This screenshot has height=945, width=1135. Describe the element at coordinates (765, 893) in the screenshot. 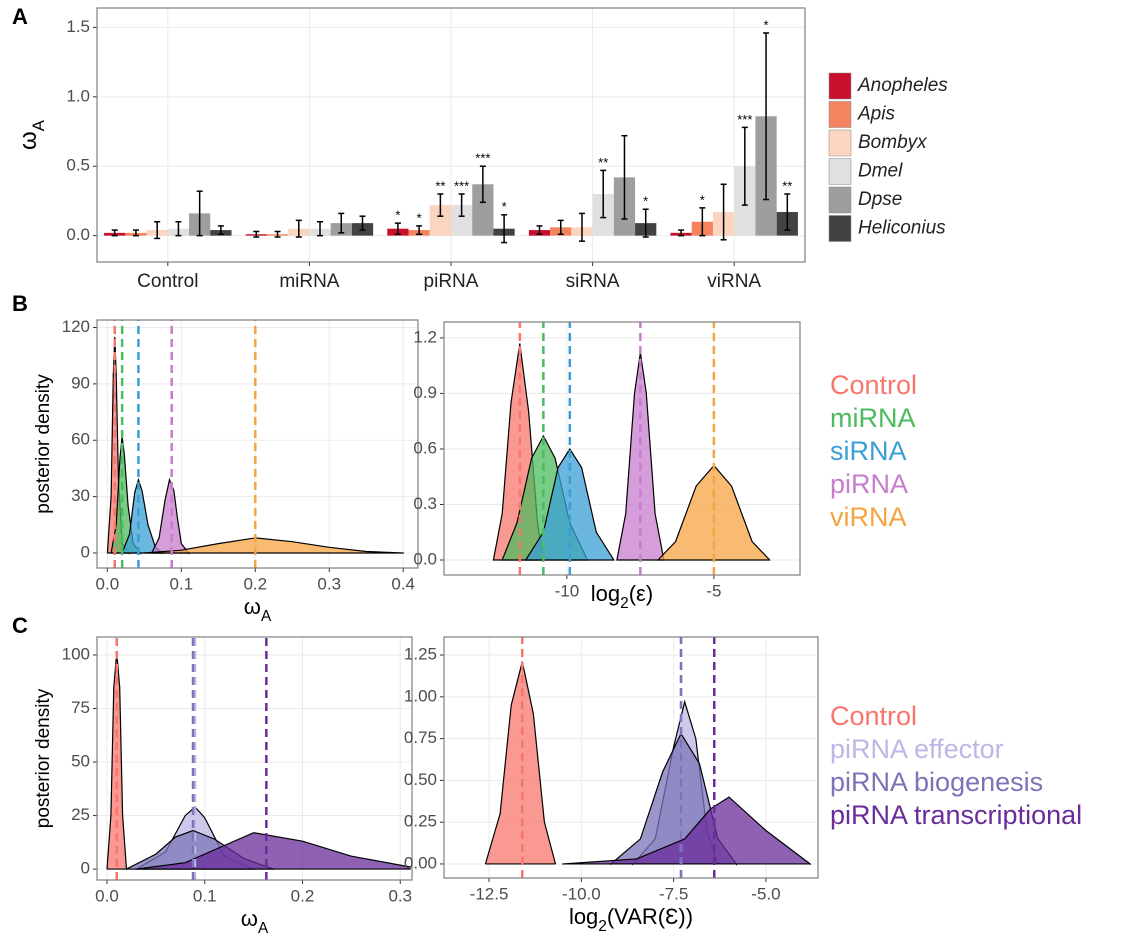

I see `x-tick-label: -5.0` at that location.